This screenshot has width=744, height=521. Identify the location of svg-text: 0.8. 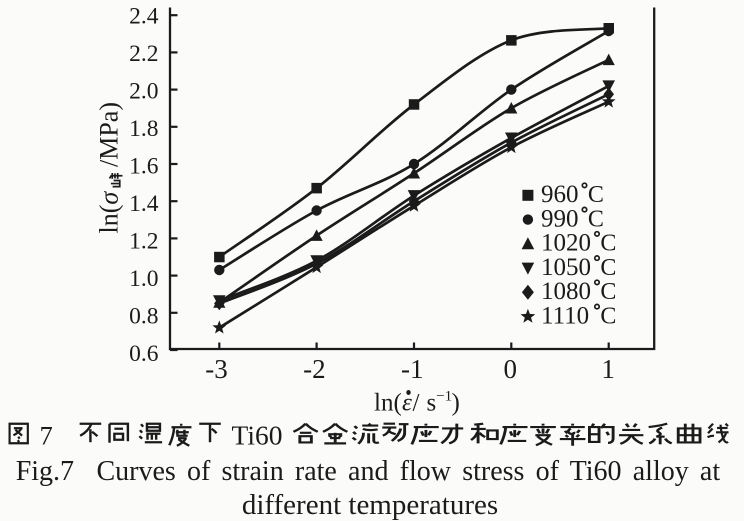
(143, 316).